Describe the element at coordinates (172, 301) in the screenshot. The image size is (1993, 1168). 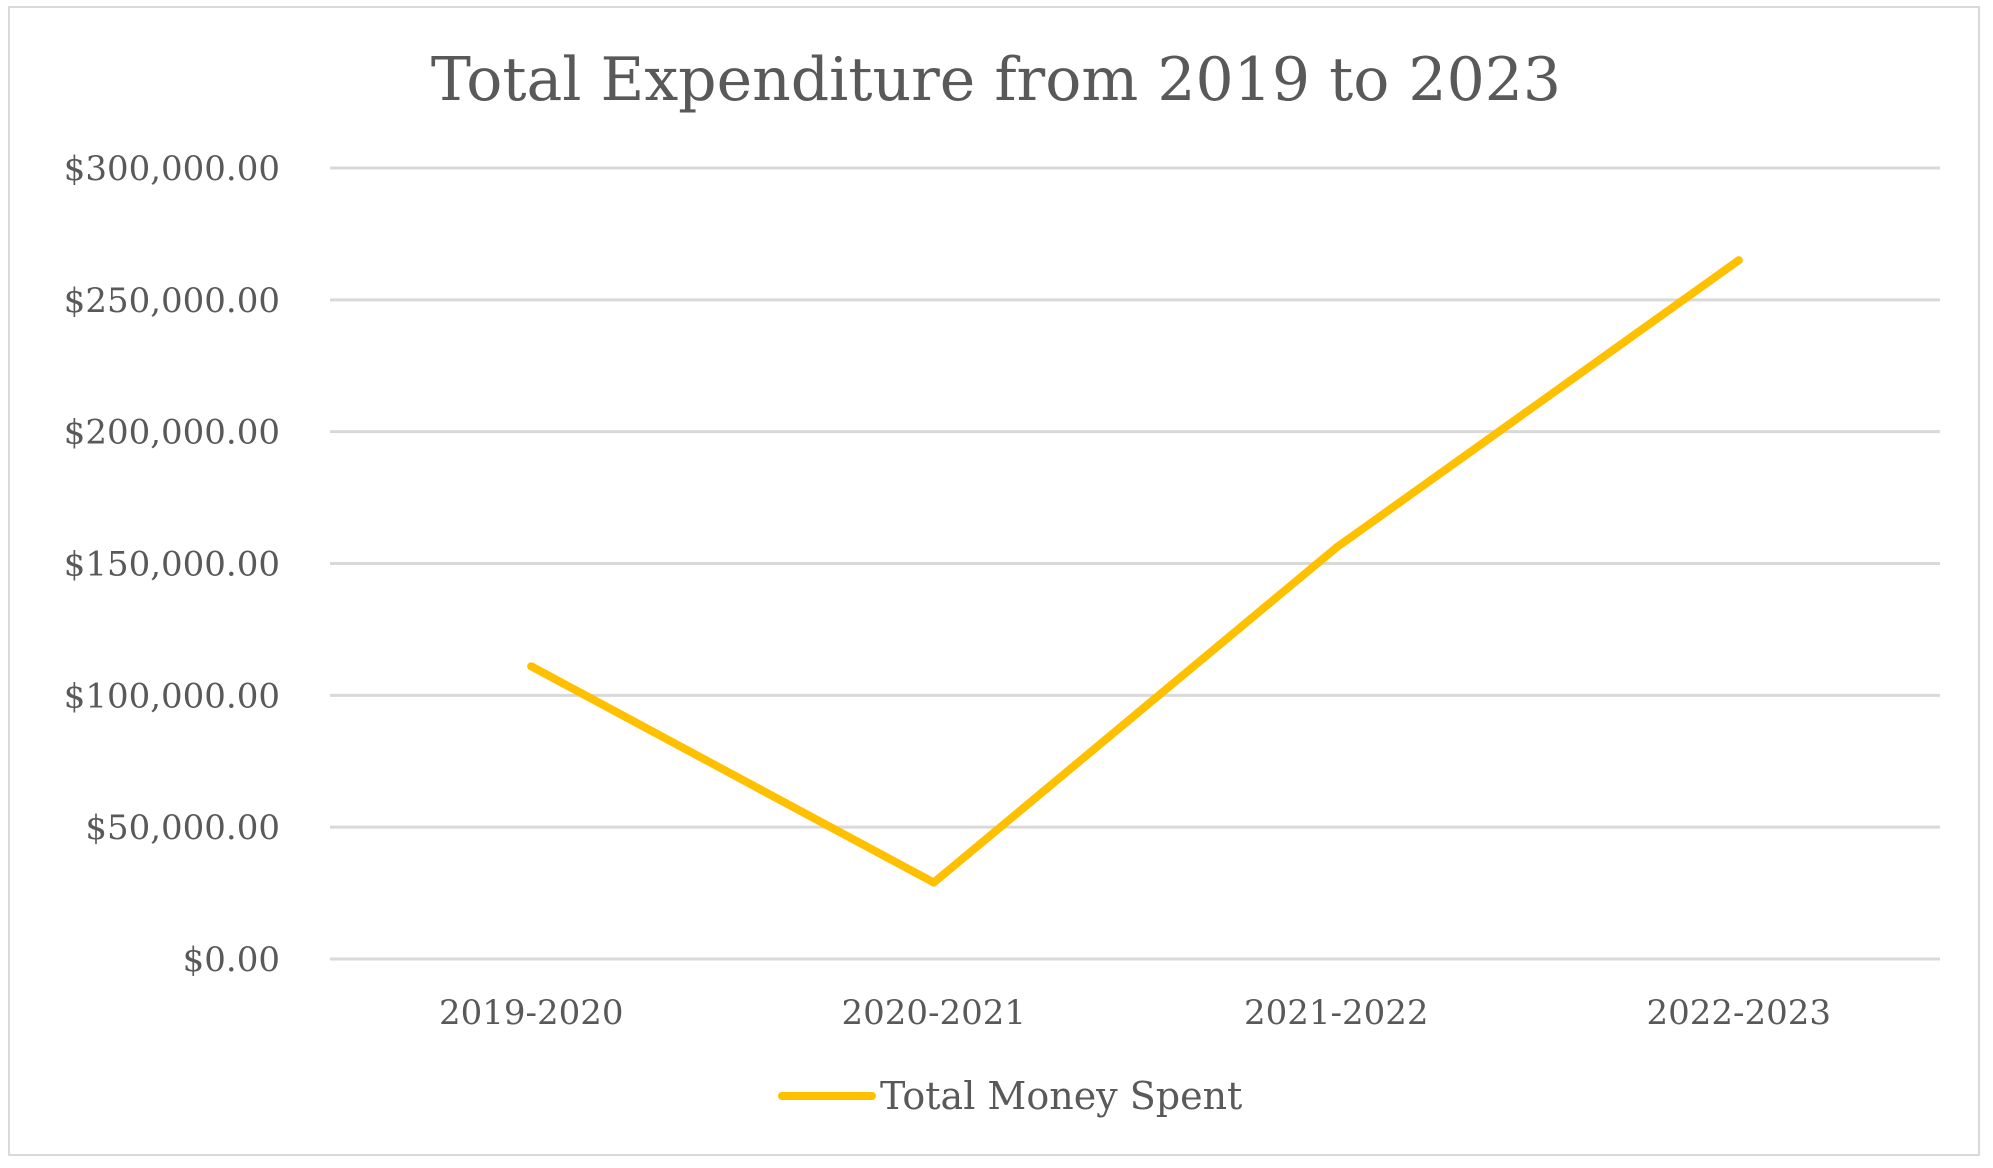
I see `y-tick-label-5: $250,000.00` at that location.